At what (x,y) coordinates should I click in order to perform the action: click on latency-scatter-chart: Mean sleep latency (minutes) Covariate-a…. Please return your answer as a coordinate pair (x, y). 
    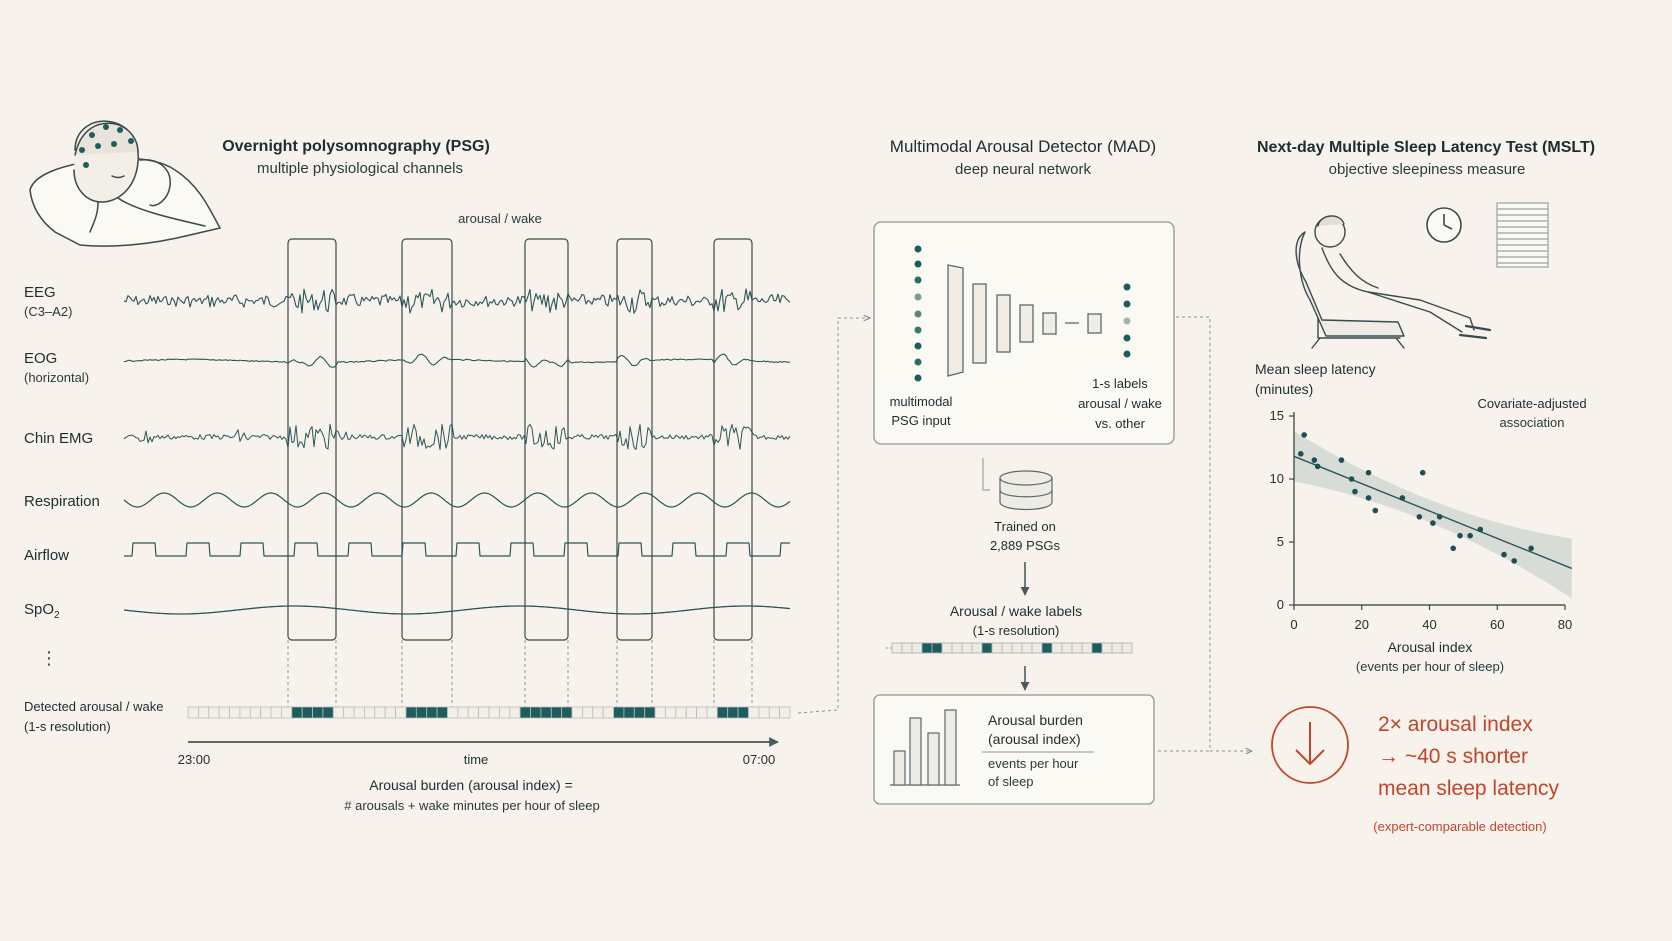
    Looking at the image, I should click on (1421, 517).